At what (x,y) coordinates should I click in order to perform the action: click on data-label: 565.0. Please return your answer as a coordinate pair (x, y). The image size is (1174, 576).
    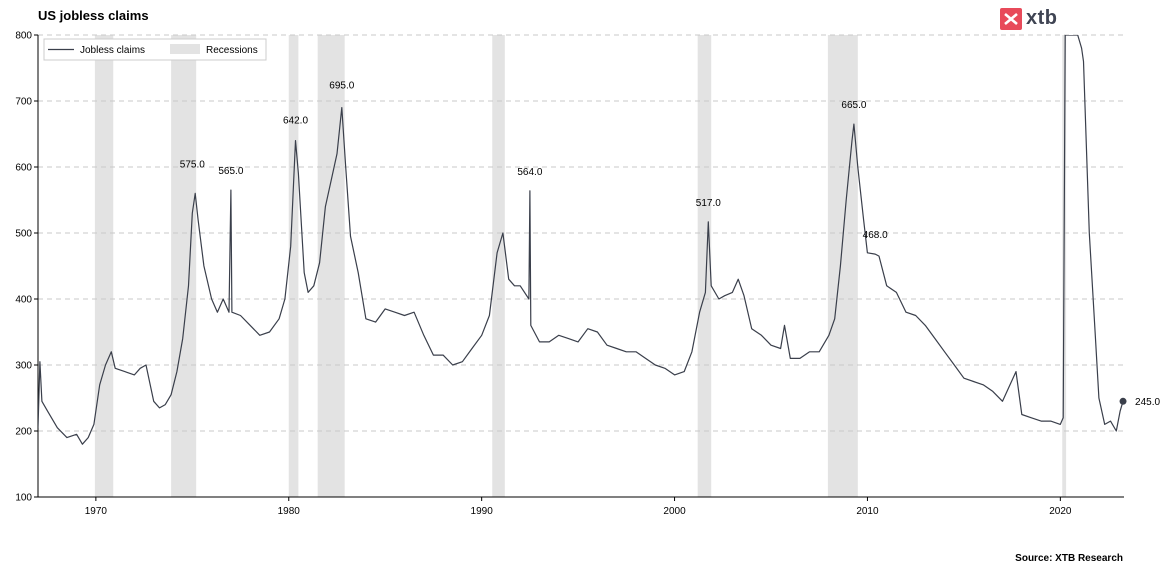
    Looking at the image, I should click on (230, 171).